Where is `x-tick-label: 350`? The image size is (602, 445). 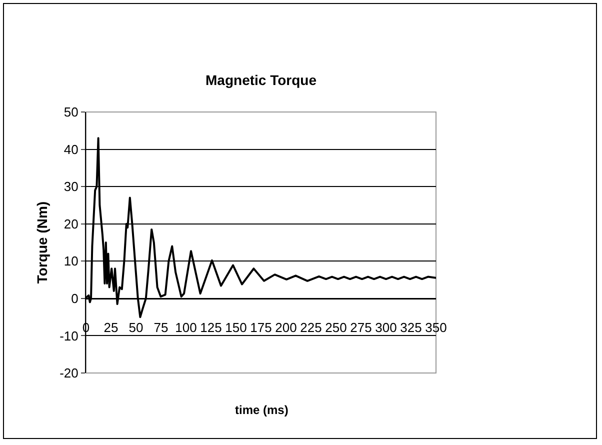 x-tick-label: 350 is located at coordinates (436, 328).